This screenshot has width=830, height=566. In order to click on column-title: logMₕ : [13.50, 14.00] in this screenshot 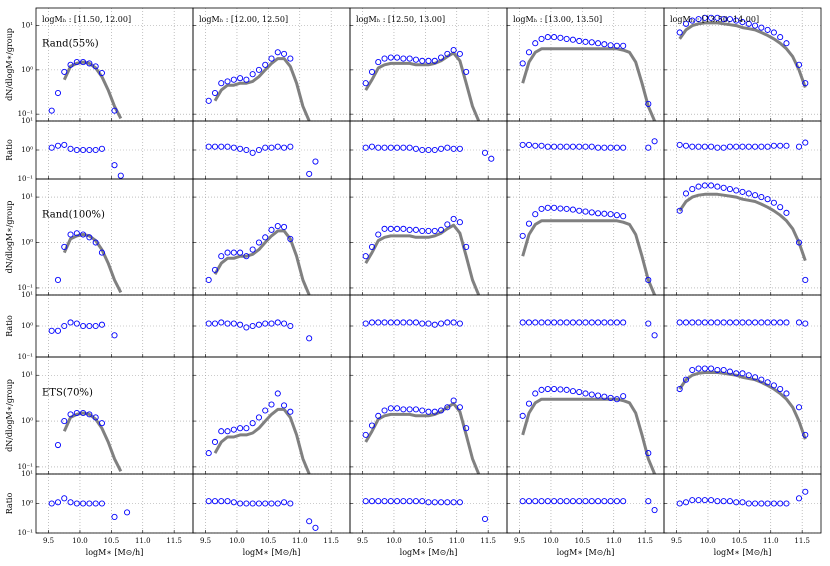, I will do `click(714, 19)`.